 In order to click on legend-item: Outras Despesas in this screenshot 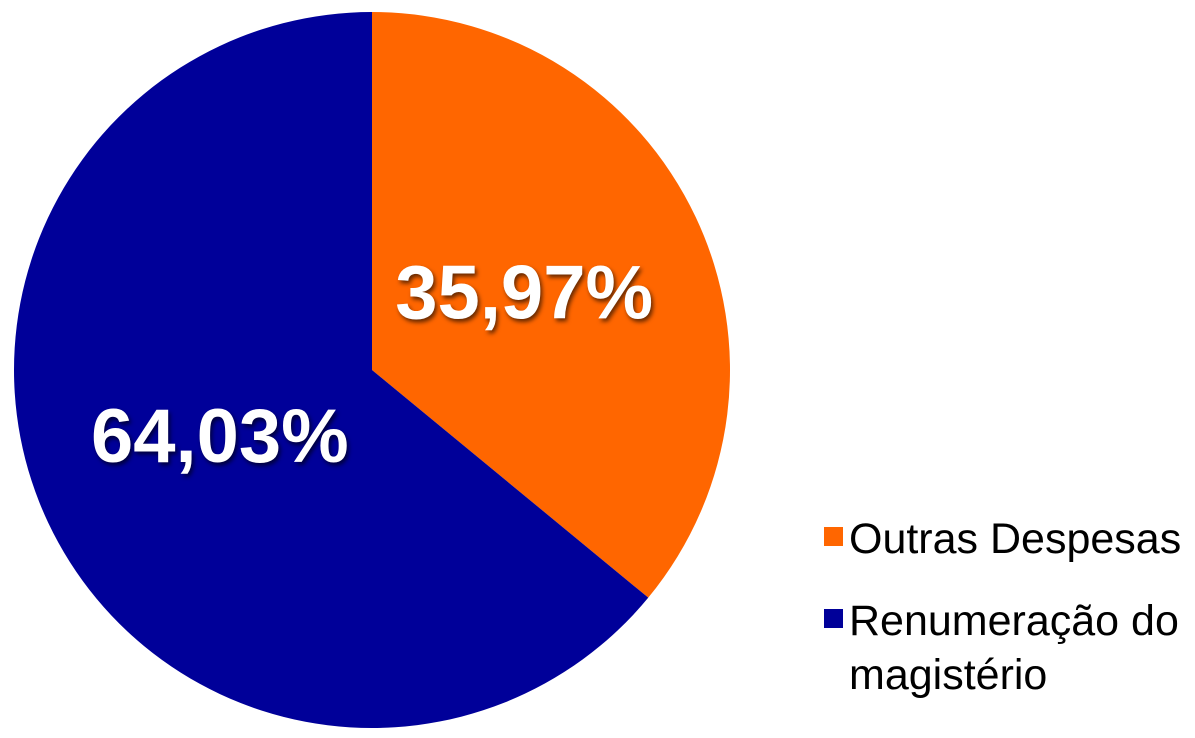, I will do `click(1009, 539)`.